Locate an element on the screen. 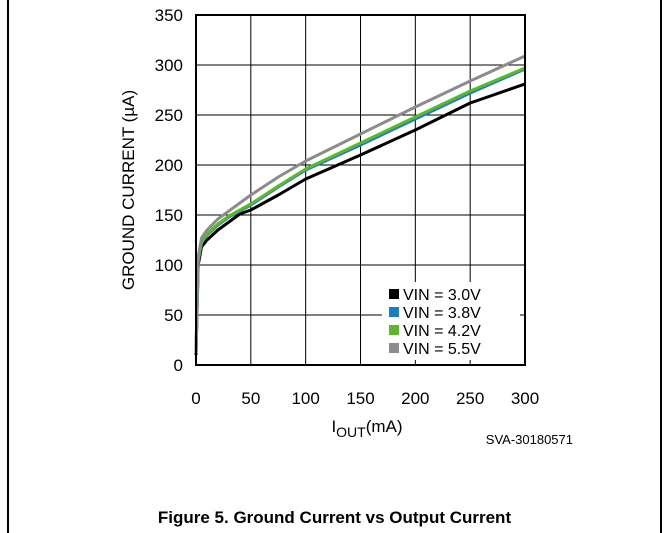  x-tick-labels: 0 50 100 150 200 250 300 is located at coordinates (365, 398).